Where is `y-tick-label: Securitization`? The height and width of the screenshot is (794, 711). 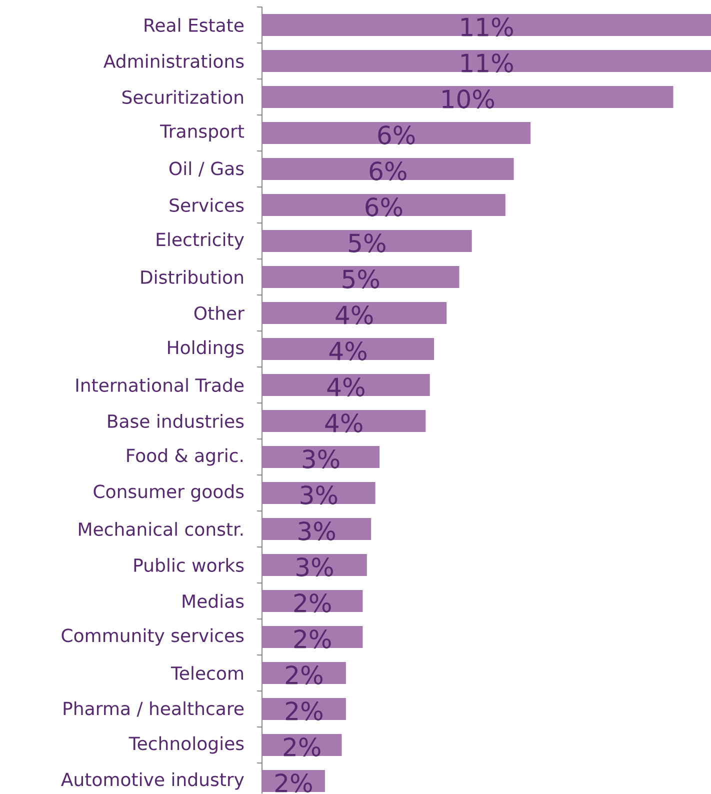 y-tick-label: Securitization is located at coordinates (182, 97).